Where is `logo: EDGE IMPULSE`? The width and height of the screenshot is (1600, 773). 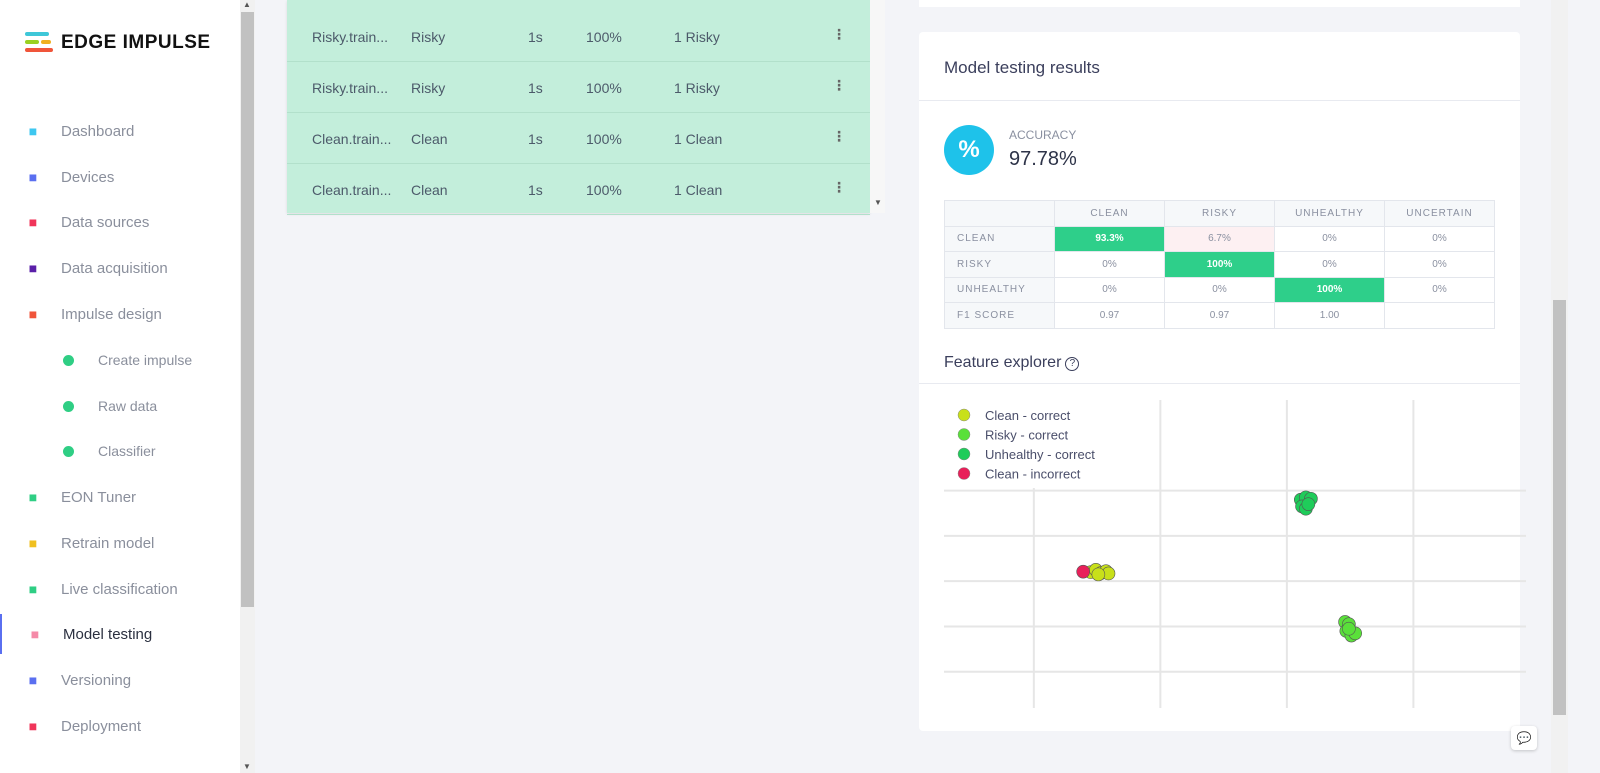 logo: EDGE IMPULSE is located at coordinates (118, 43).